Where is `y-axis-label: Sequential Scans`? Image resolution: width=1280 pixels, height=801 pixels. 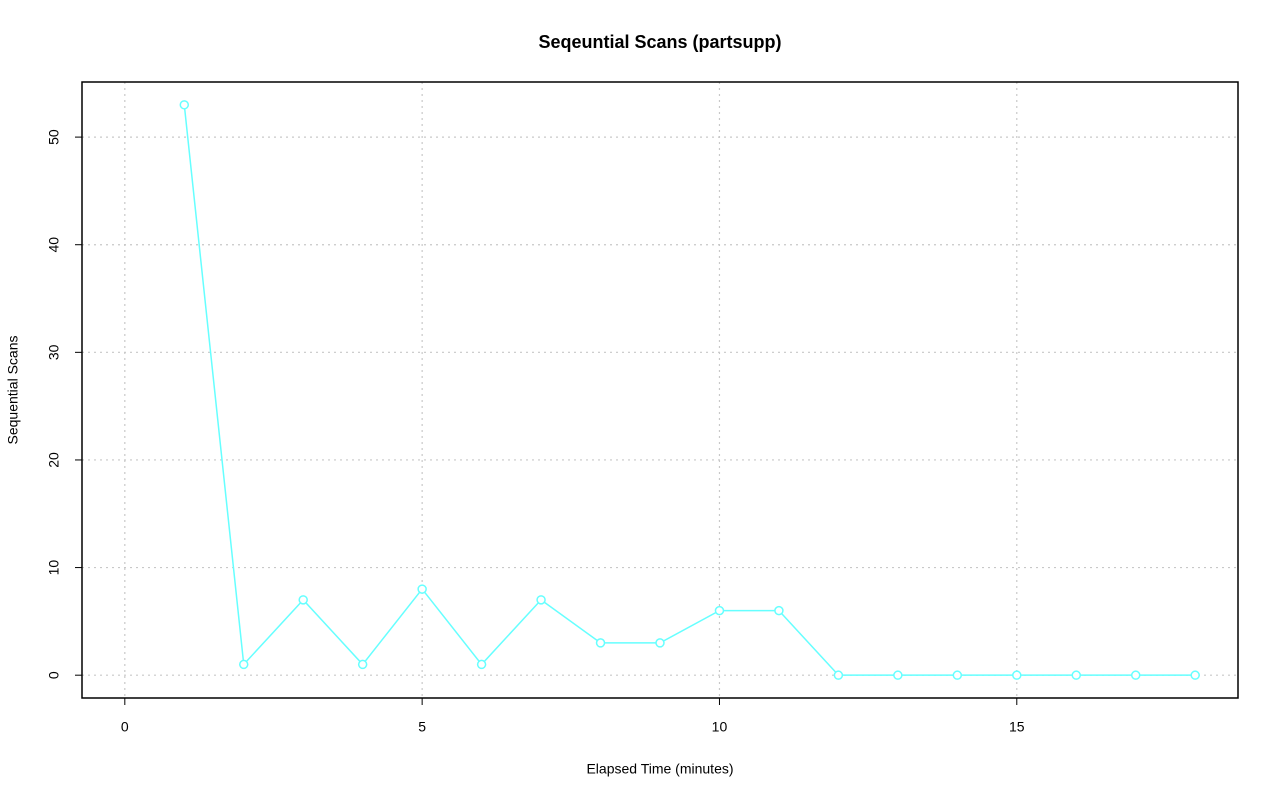 y-axis-label: Sequential Scans is located at coordinates (13, 390).